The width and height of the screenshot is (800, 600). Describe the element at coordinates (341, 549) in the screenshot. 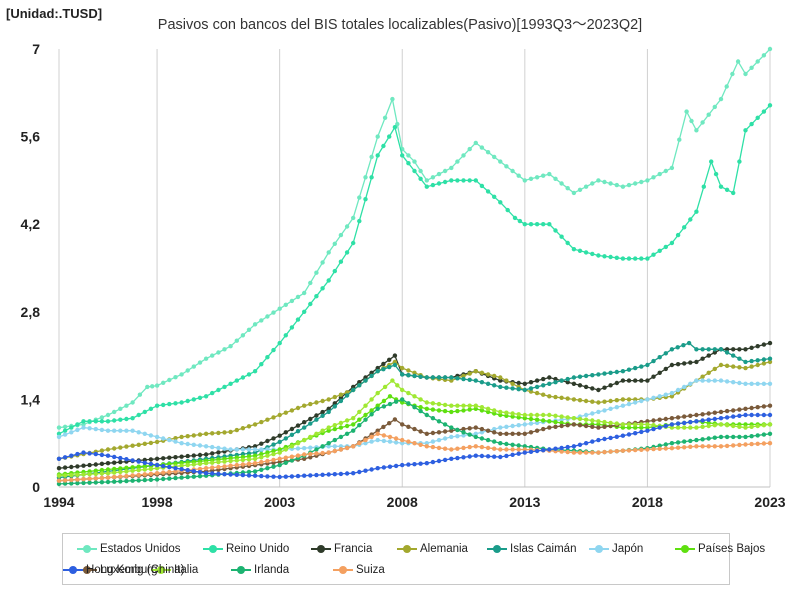

I see `legend-item: Francia` at that location.